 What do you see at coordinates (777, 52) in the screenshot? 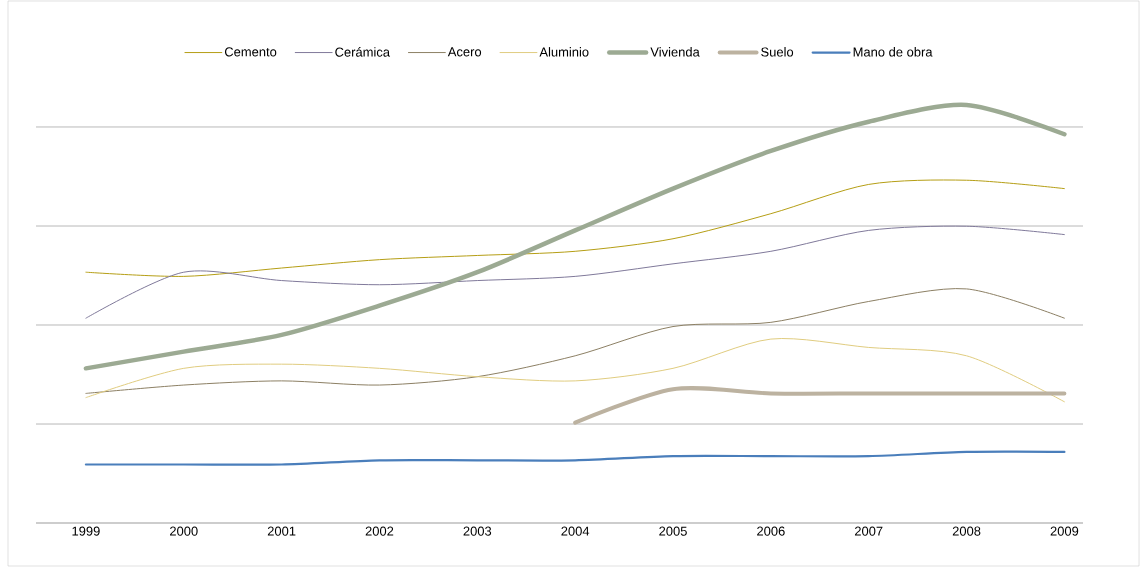
I see `legend-label: Suelo` at bounding box center [777, 52].